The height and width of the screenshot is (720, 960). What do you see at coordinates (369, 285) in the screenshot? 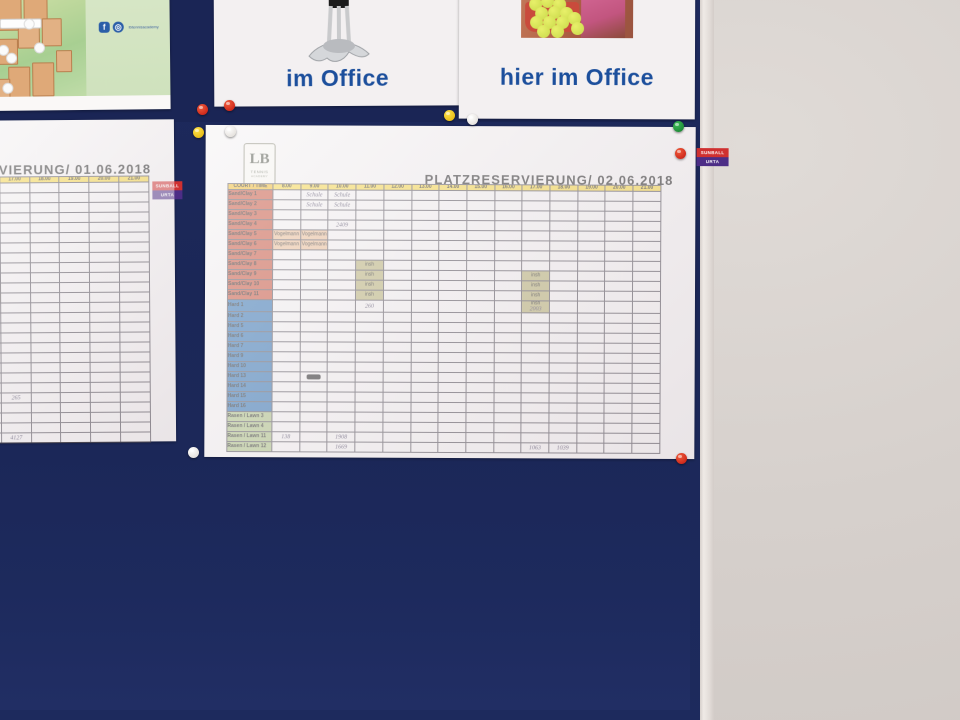
I see `slot-cell: insh` at bounding box center [369, 285].